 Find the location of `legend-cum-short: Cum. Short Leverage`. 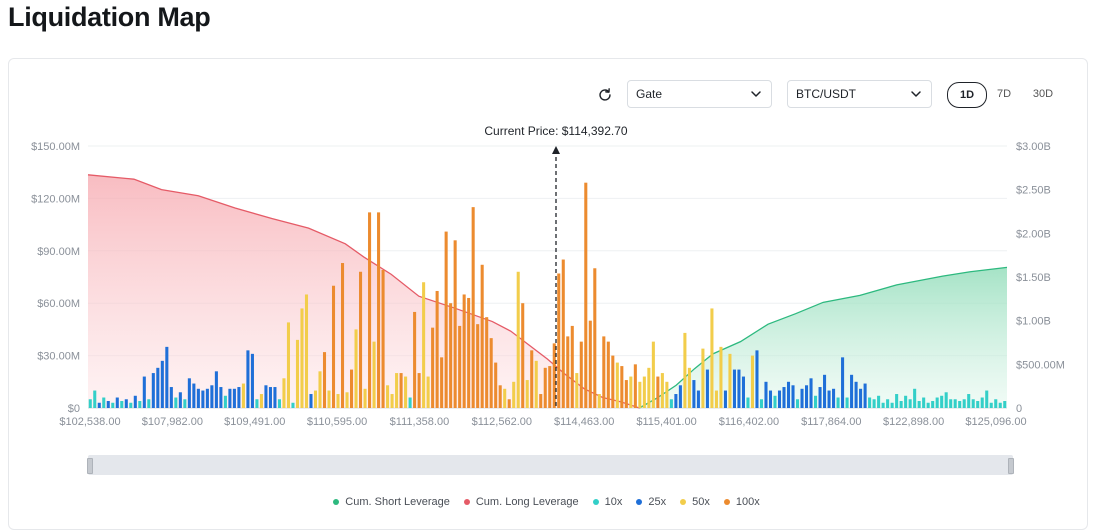

legend-cum-short: Cum. Short Leverage is located at coordinates (391, 502).